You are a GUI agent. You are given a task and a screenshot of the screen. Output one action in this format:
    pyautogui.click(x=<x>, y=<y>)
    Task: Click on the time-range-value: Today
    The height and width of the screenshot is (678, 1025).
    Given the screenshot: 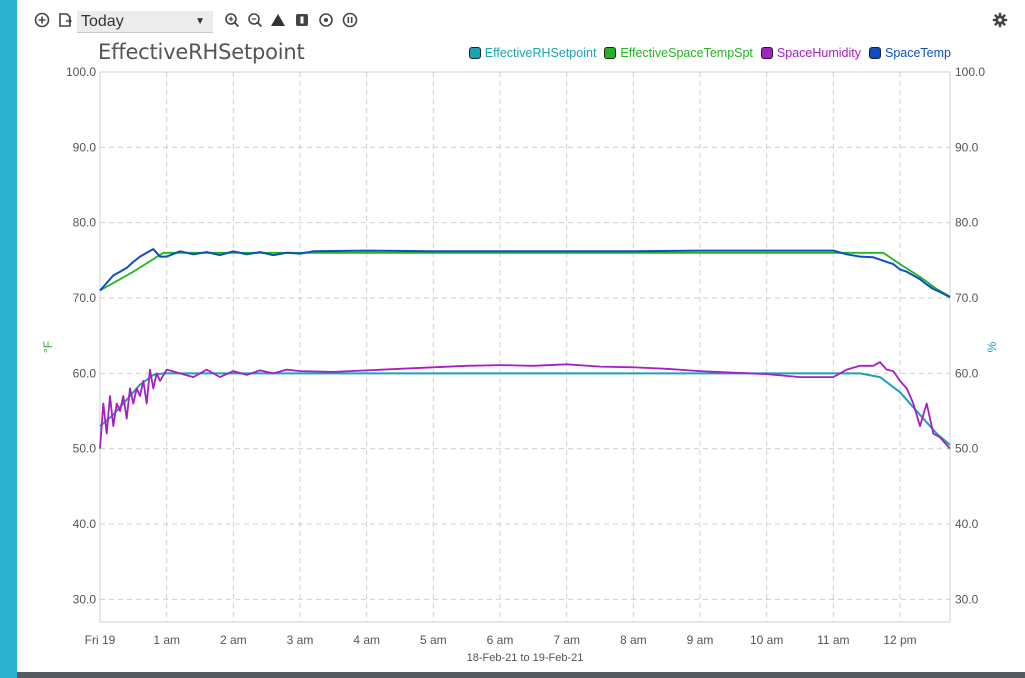 What is the action you would take?
    pyautogui.click(x=102, y=21)
    